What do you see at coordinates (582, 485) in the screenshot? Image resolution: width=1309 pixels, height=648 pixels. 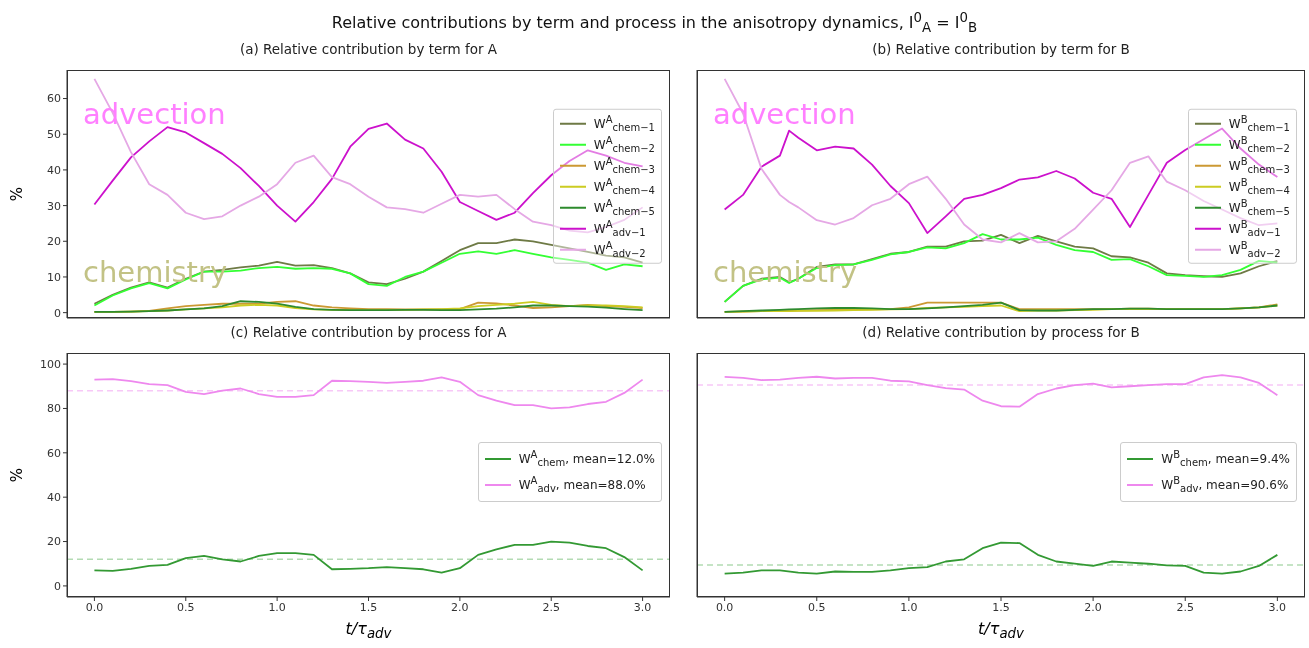 I see `legend-label: W$^{A}$$_{adv}$, mean=88.0%` at bounding box center [582, 485].